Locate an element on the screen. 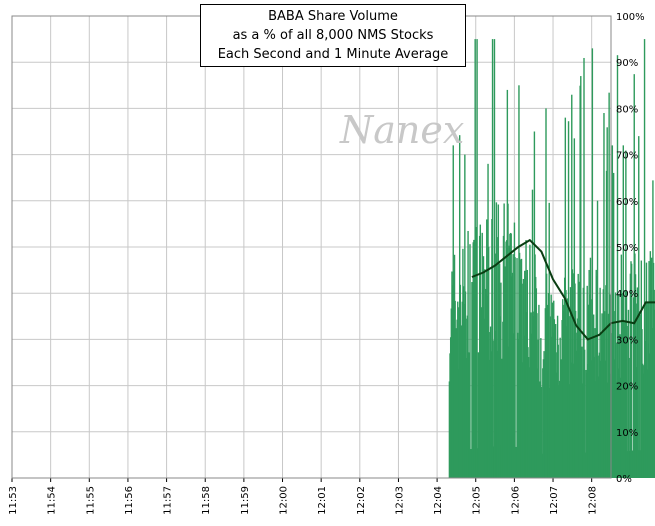 This screenshot has height=526, width=655. y-tick-label: 70% is located at coordinates (627, 156).